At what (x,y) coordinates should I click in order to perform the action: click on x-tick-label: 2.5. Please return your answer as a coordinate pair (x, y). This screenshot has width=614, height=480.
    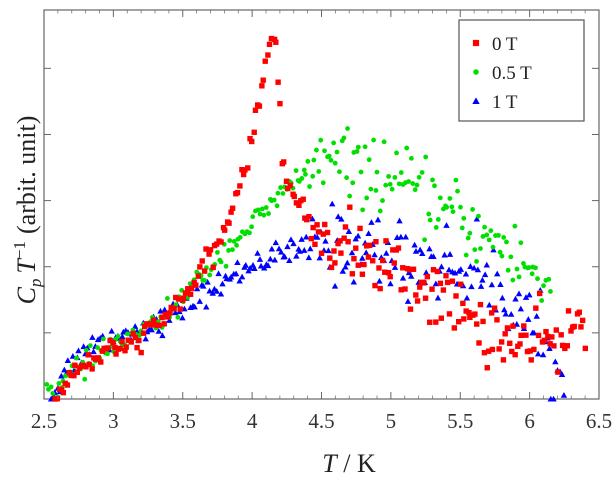
    Looking at the image, I should click on (44, 421).